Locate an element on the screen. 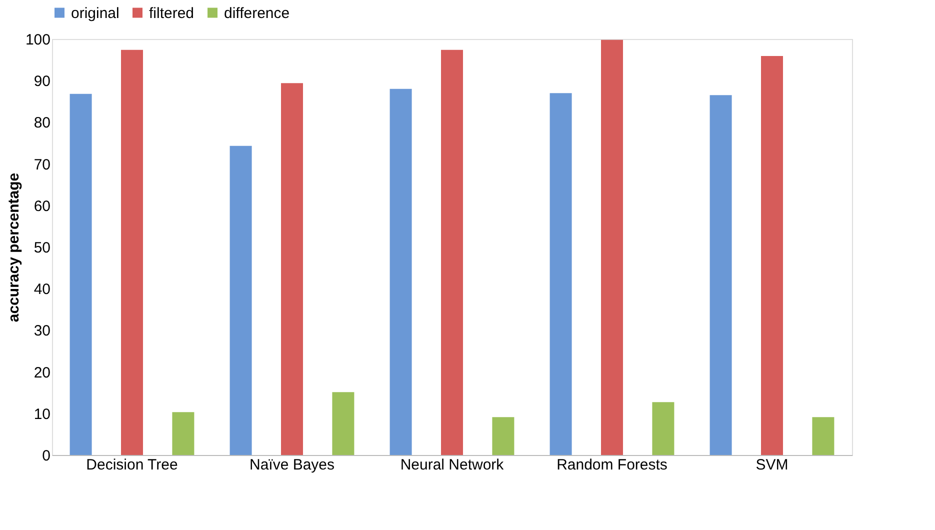 The image size is (935, 530). legend-label: original is located at coordinates (95, 13).